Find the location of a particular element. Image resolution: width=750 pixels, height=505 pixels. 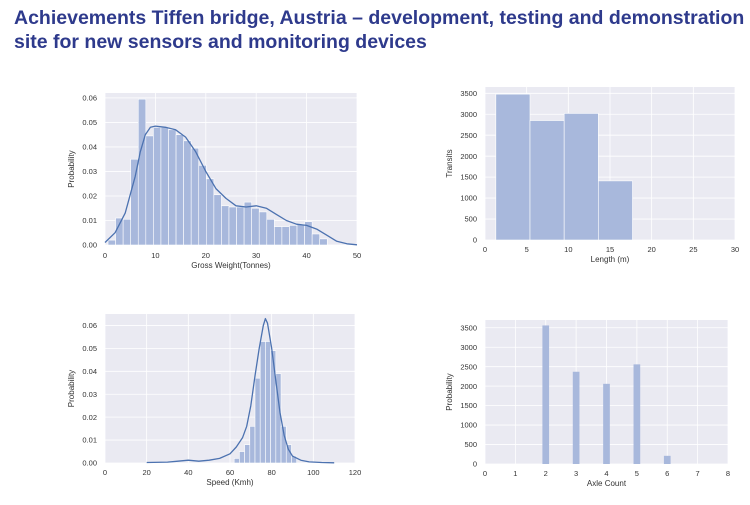

axle-count-x-tick-label: 5 is located at coordinates (637, 473).